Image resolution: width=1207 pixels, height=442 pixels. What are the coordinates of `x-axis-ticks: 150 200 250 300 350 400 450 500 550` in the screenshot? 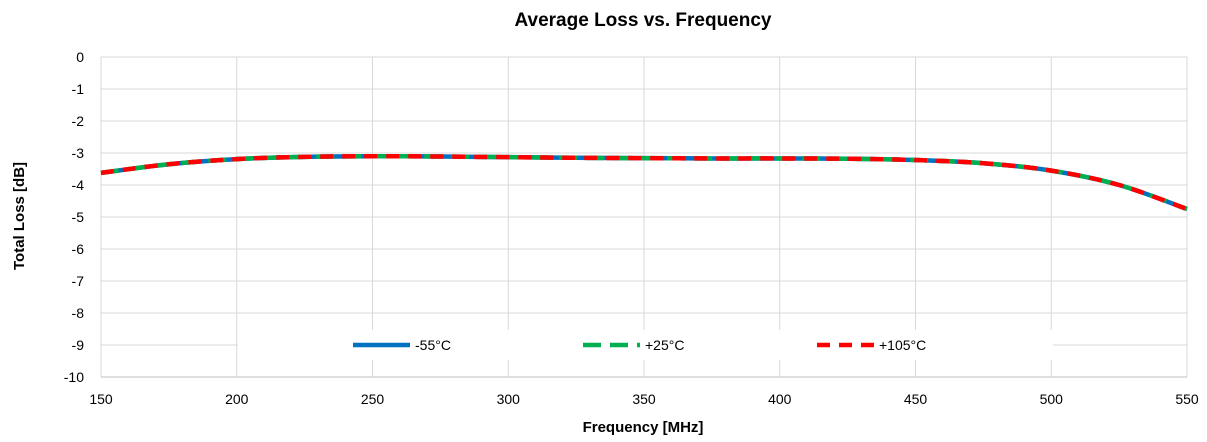 It's located at (644, 399).